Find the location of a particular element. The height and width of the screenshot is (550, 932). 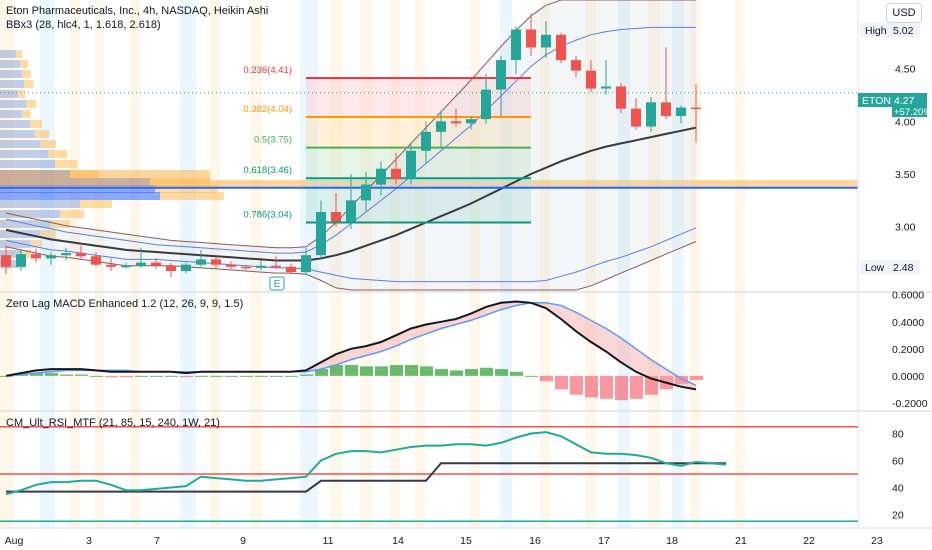

time-tick-label: 15 is located at coordinates (466, 541).